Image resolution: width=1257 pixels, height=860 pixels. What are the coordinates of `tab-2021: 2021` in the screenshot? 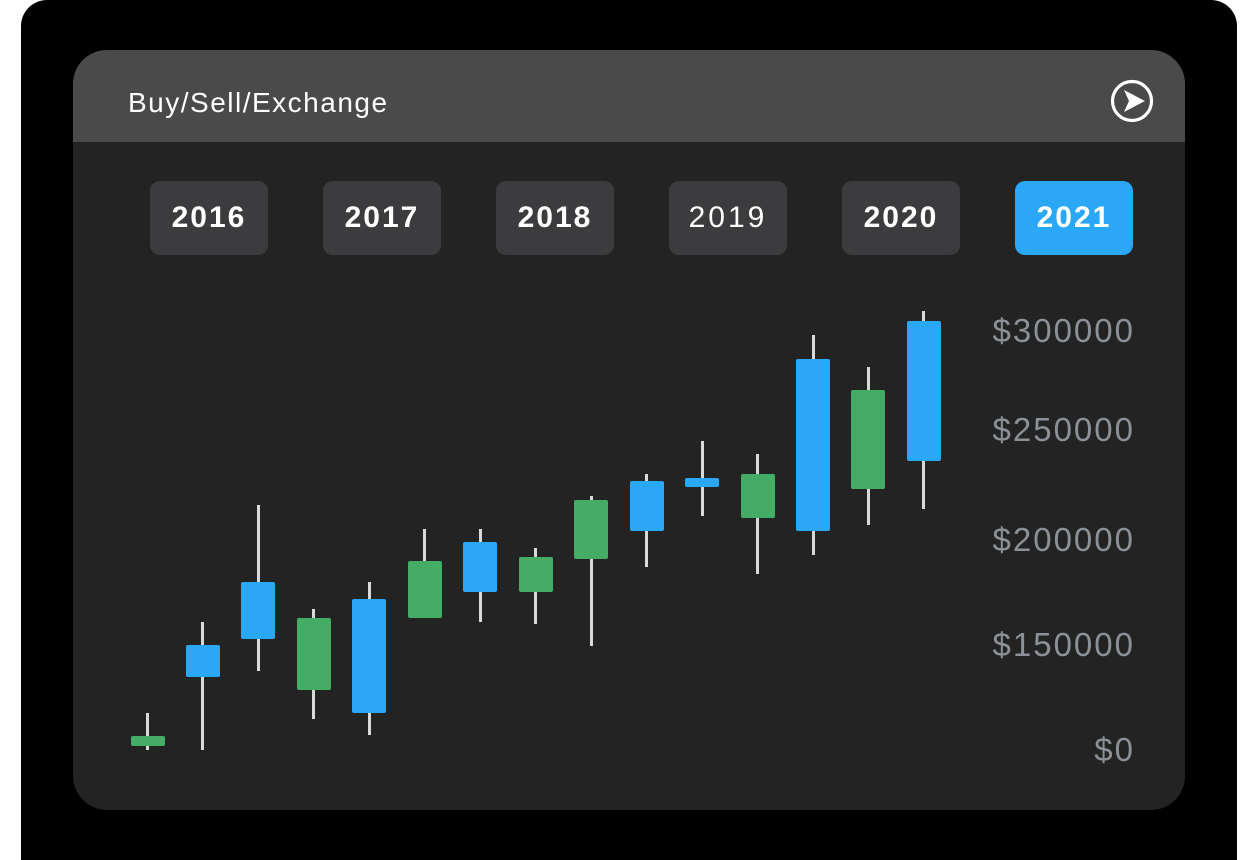 It's located at (1074, 218).